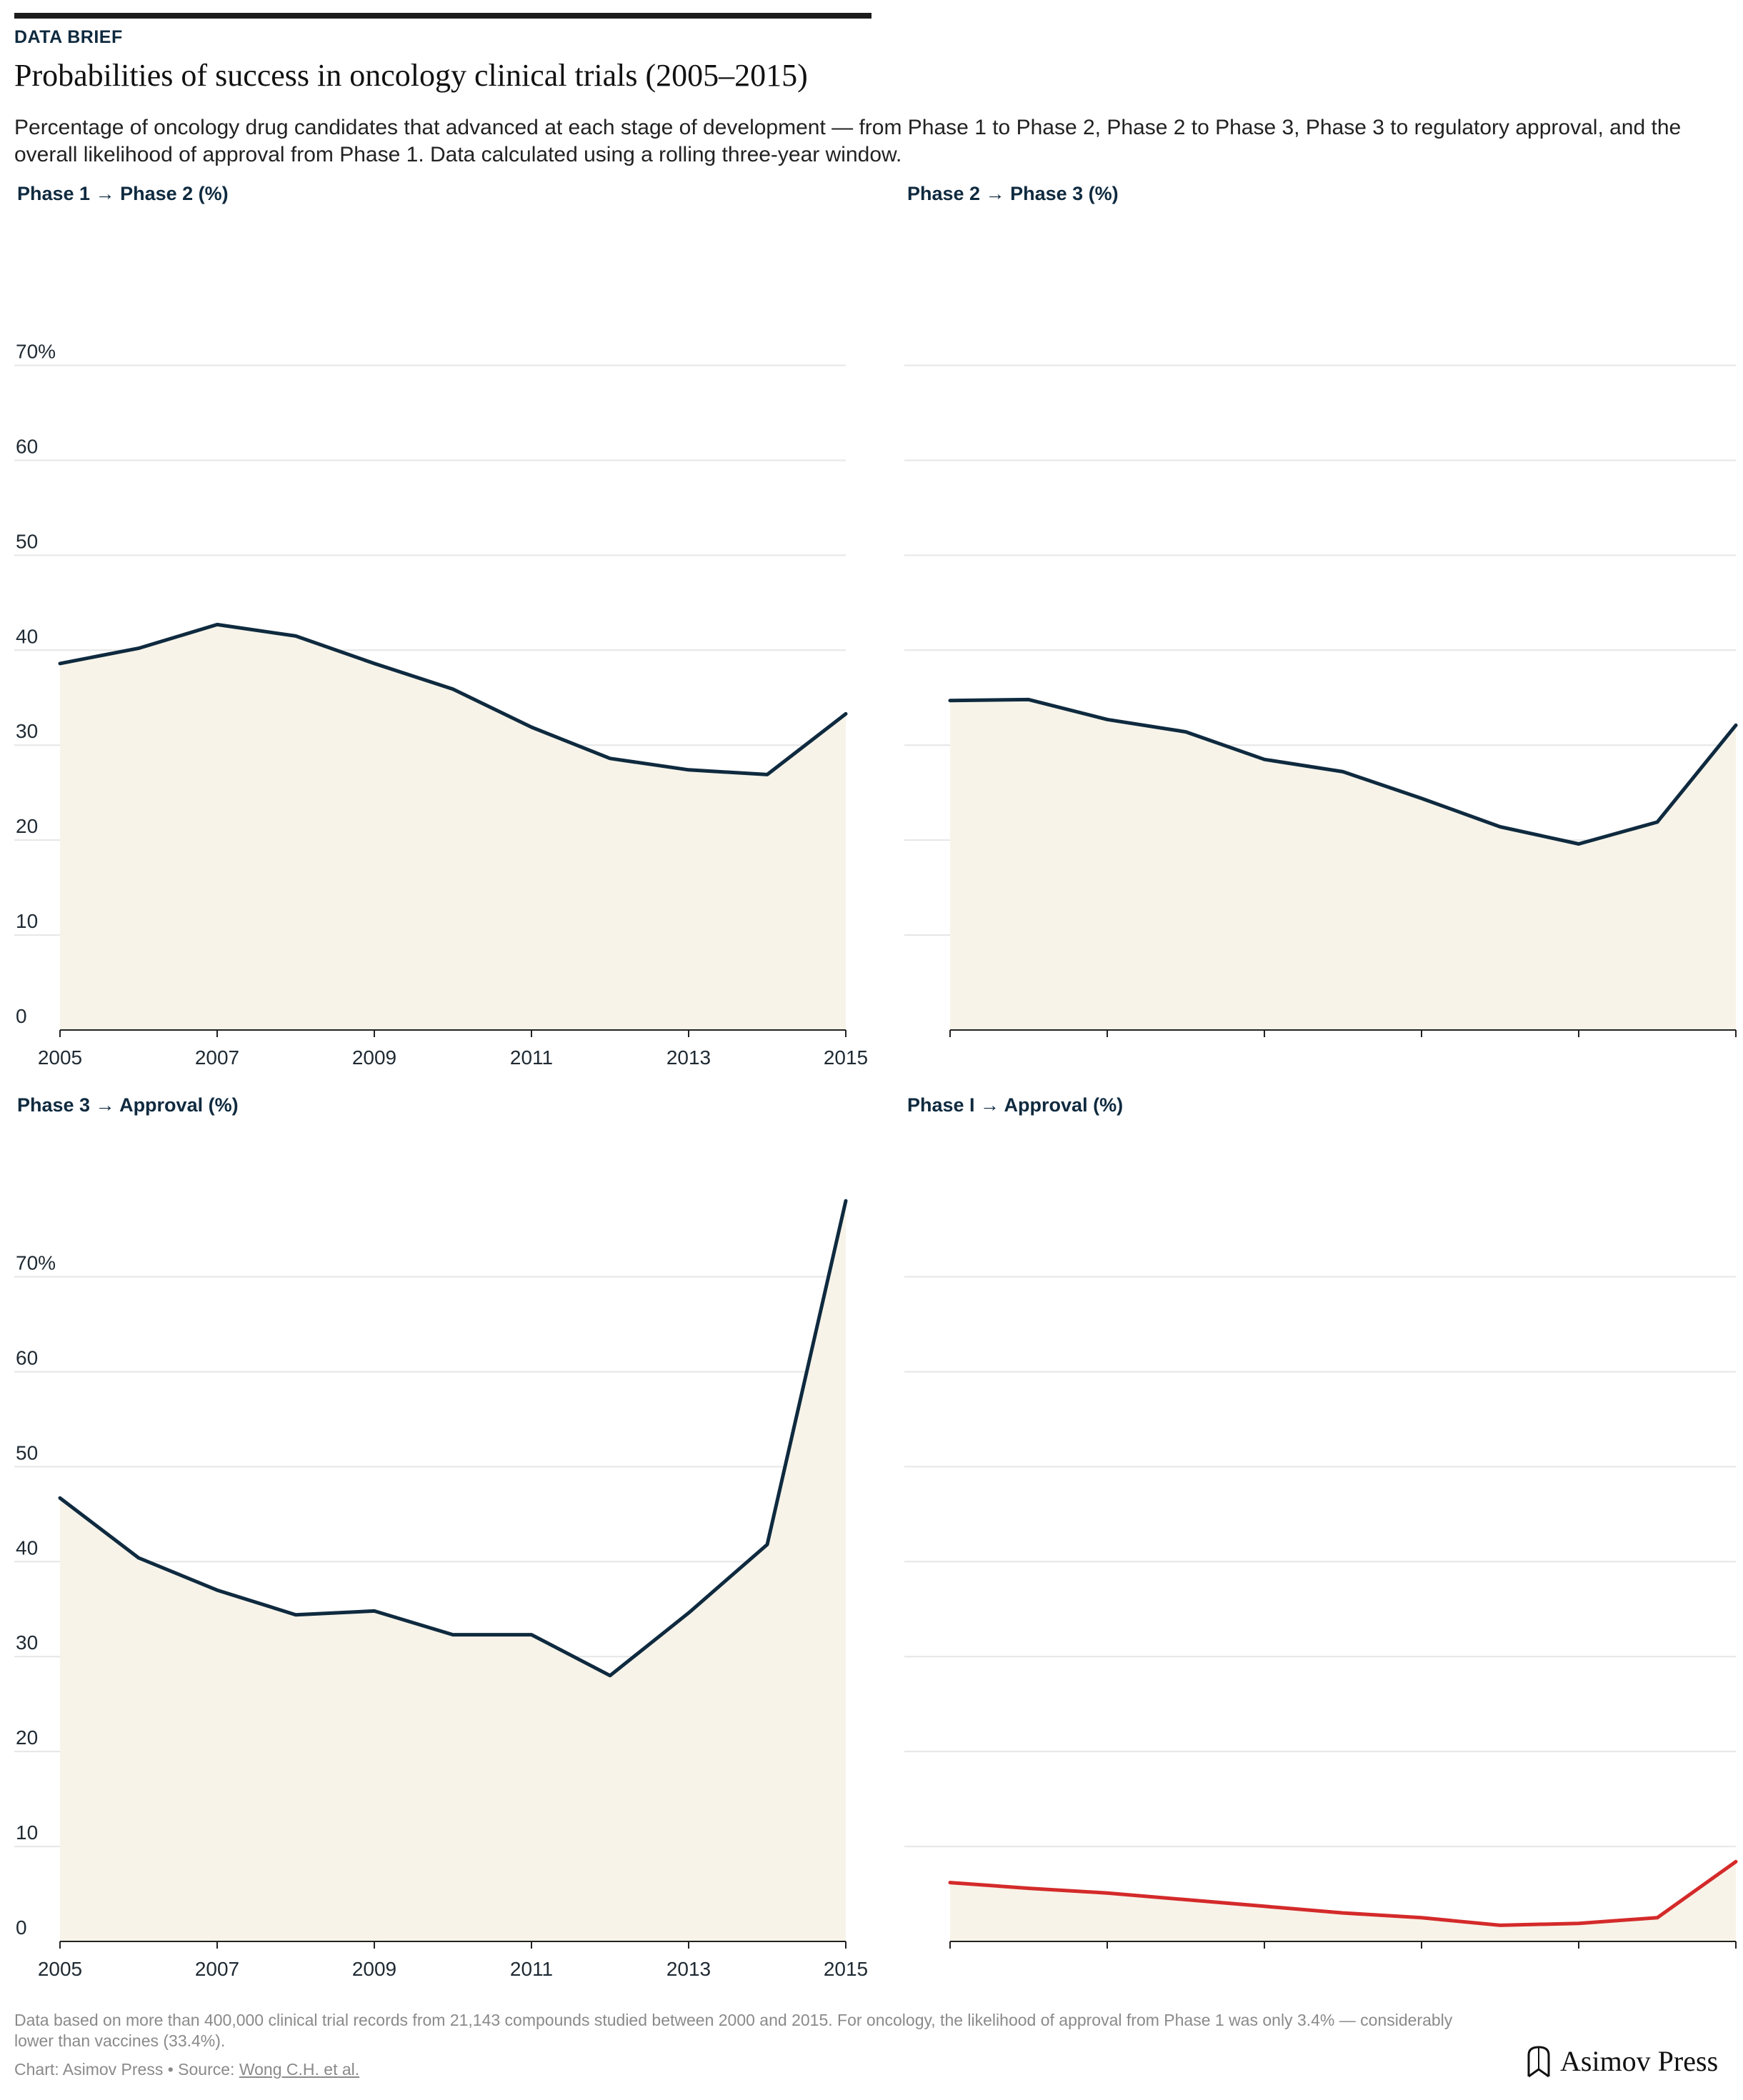  I want to click on panel-title: Phase 2 → Phase 3 (%), so click(1013, 193).